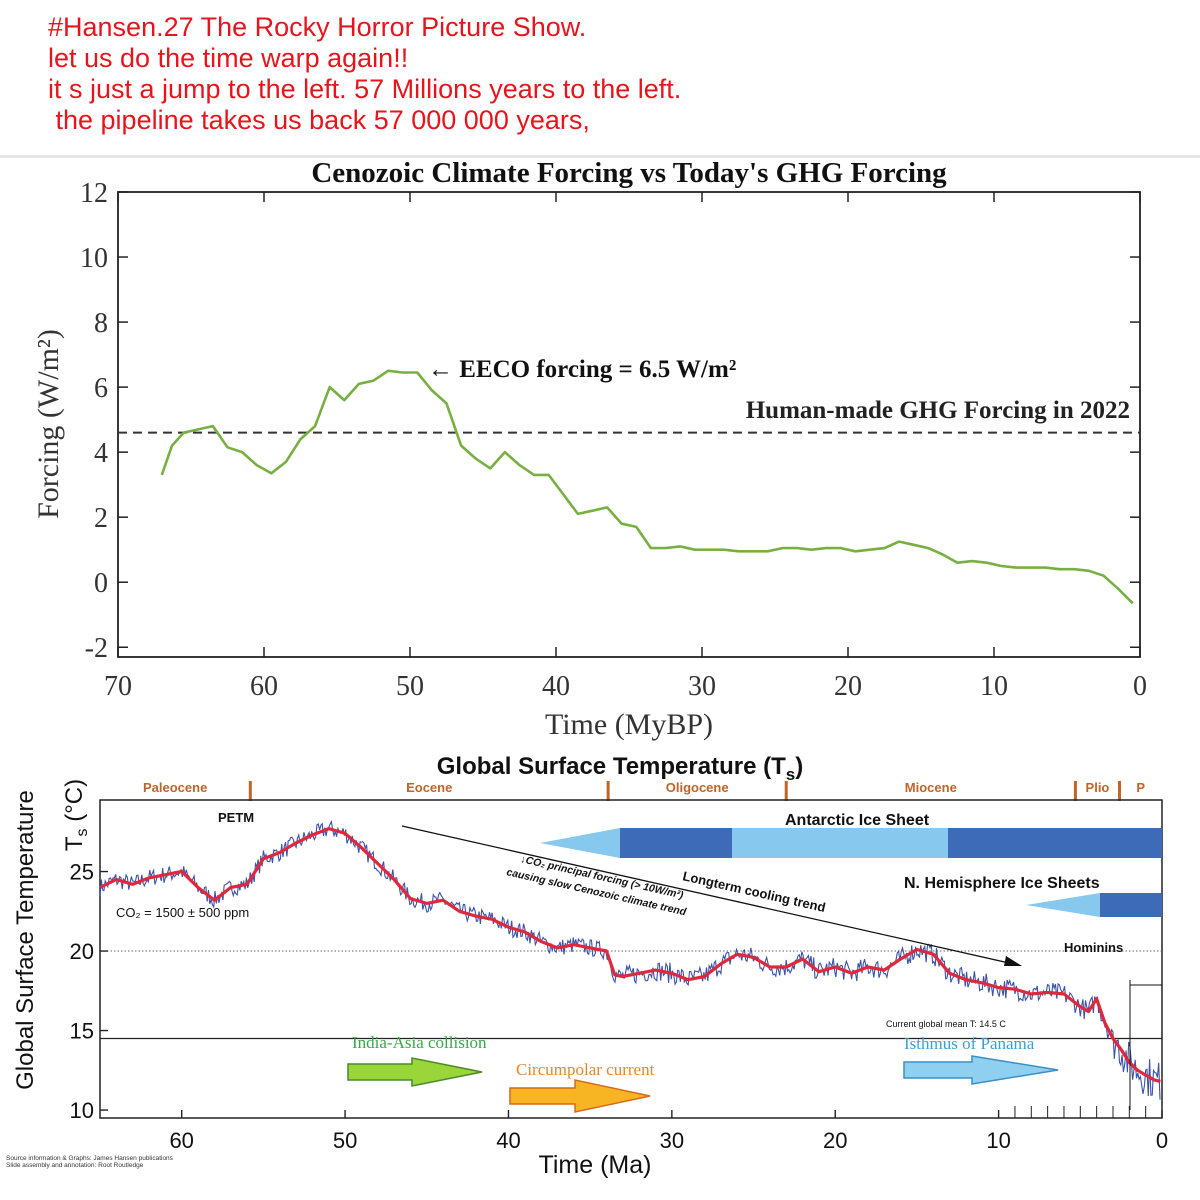 This screenshot has height=1200, width=1200. I want to click on forcing-reference-label: Human-made GHG Forcing in 2022, so click(938, 410).